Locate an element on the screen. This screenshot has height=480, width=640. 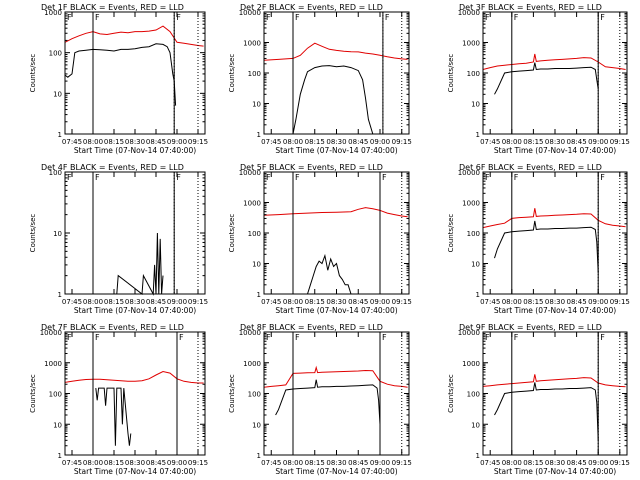
panel-title: Det 7F BLACK = Events, RED = LLD is located at coordinates (112, 327).